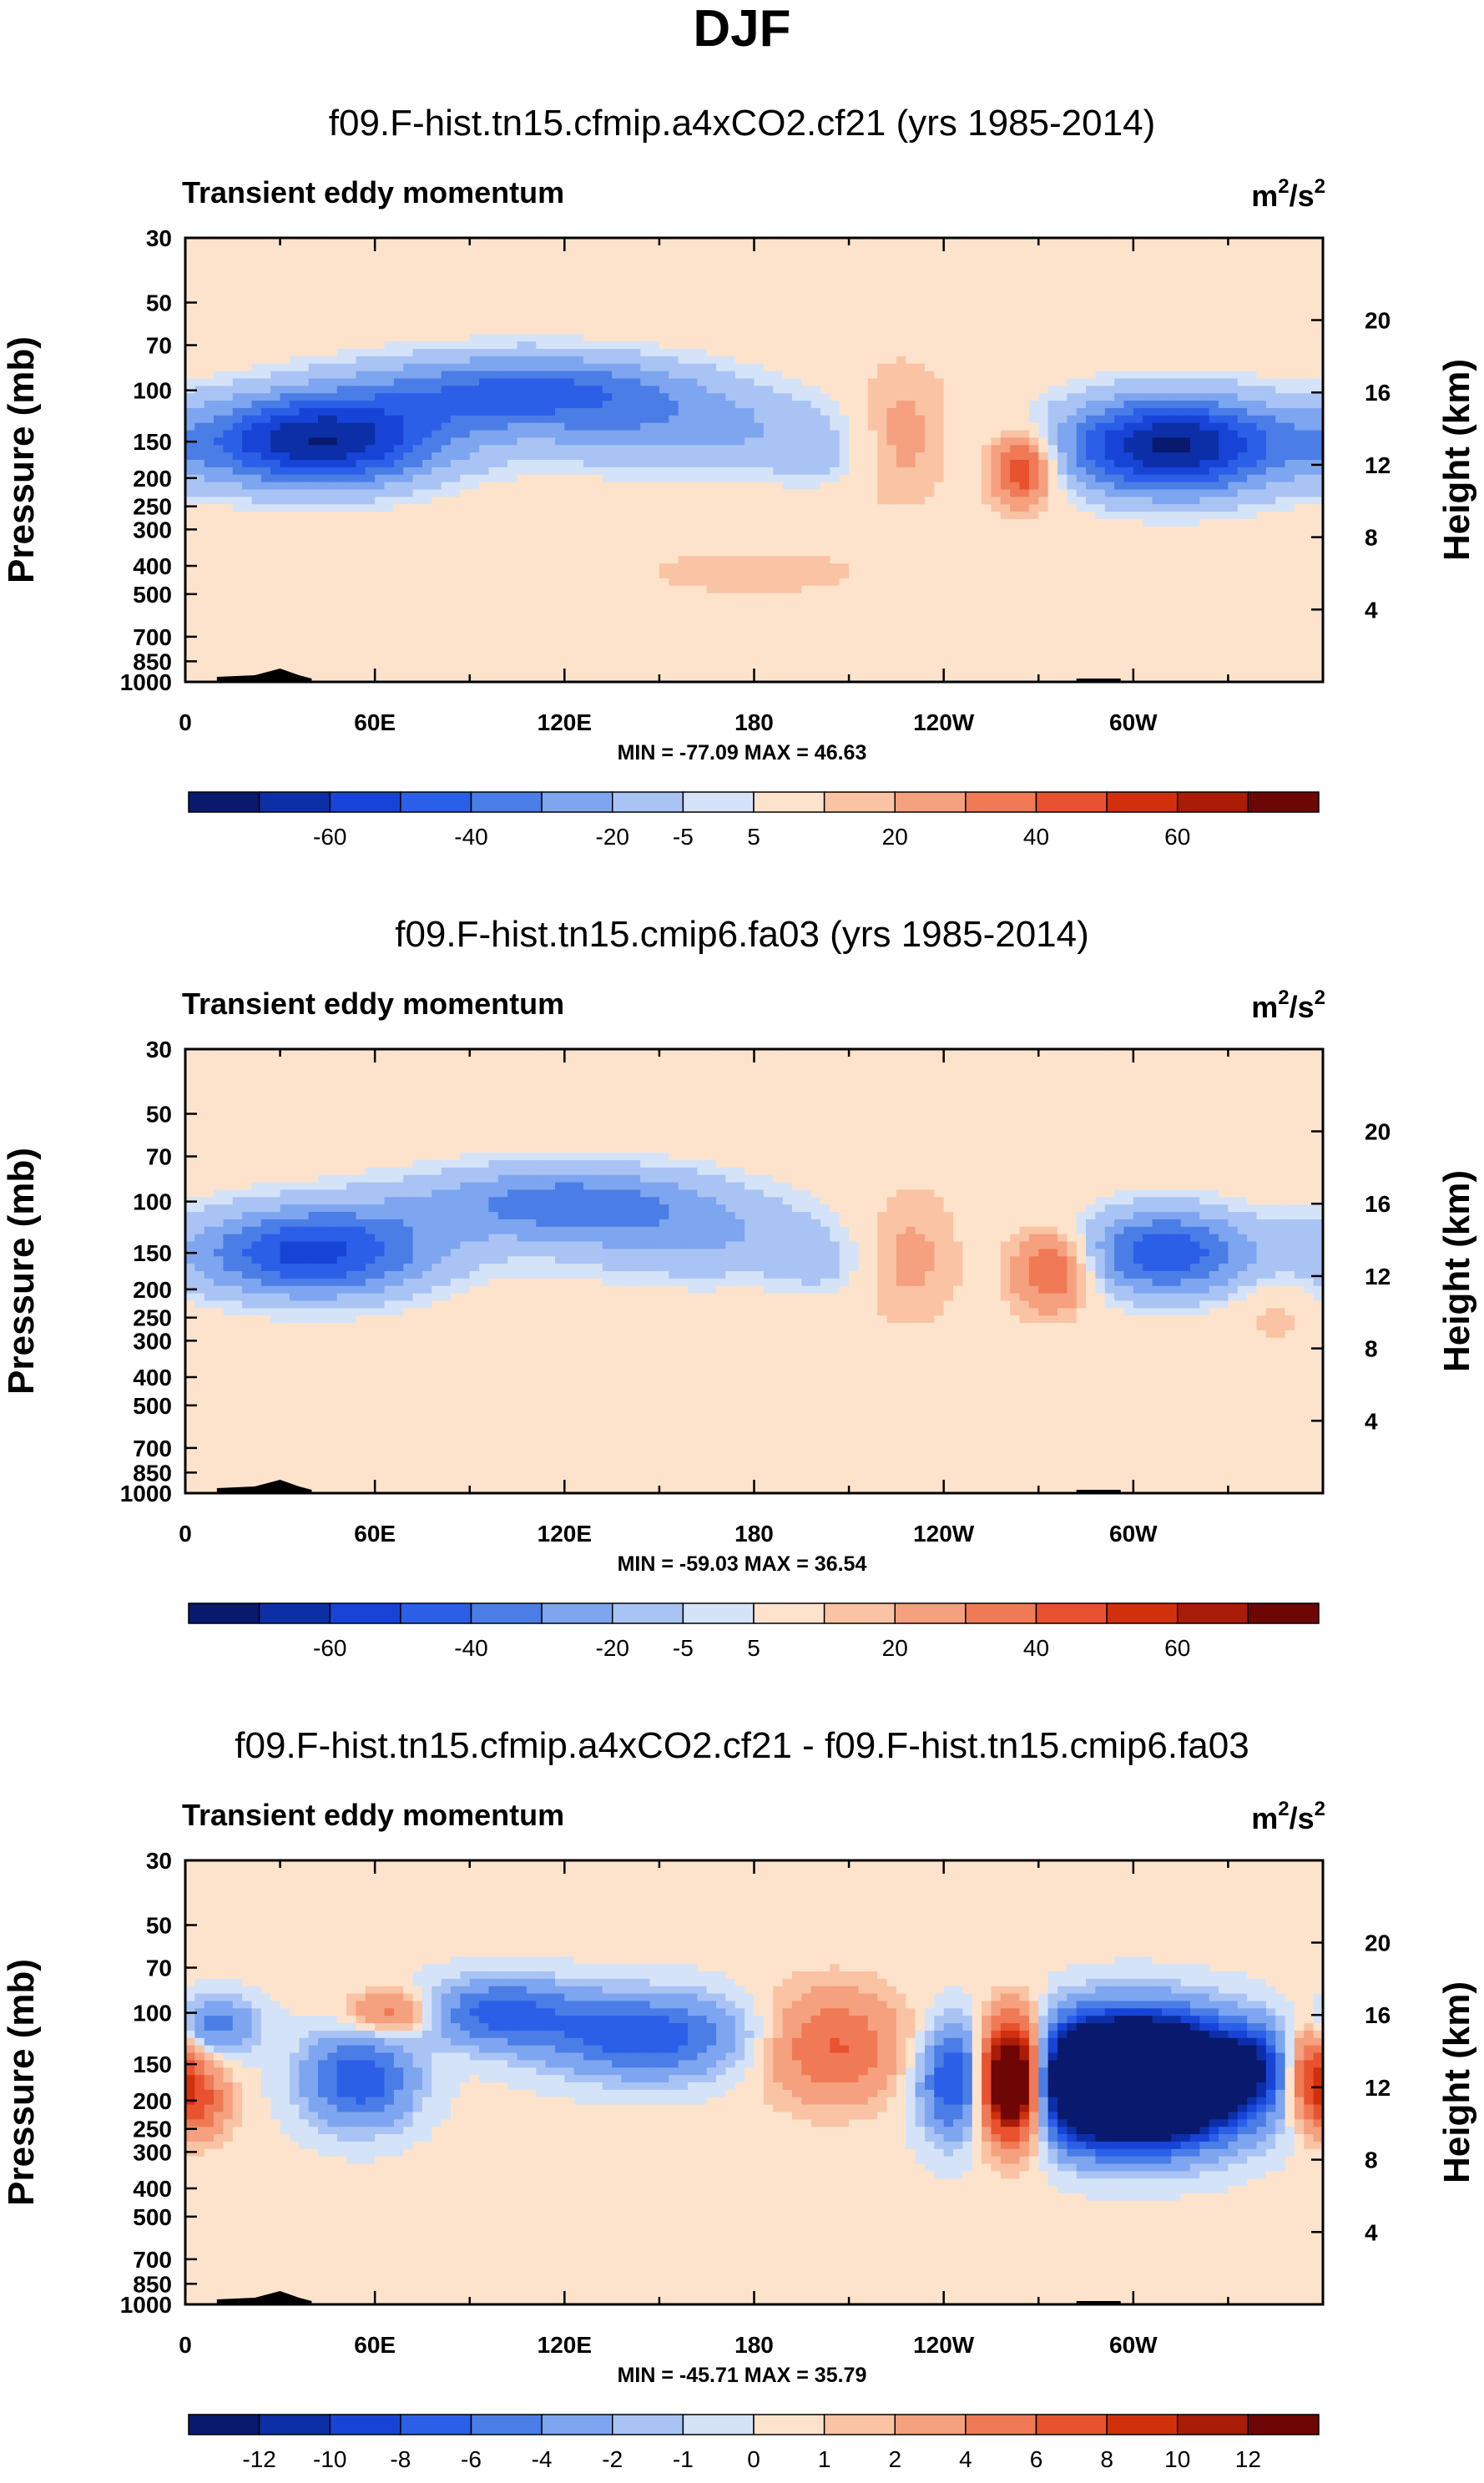  What do you see at coordinates (152, 2217) in the screenshot?
I see `y-tick-label: 500` at bounding box center [152, 2217].